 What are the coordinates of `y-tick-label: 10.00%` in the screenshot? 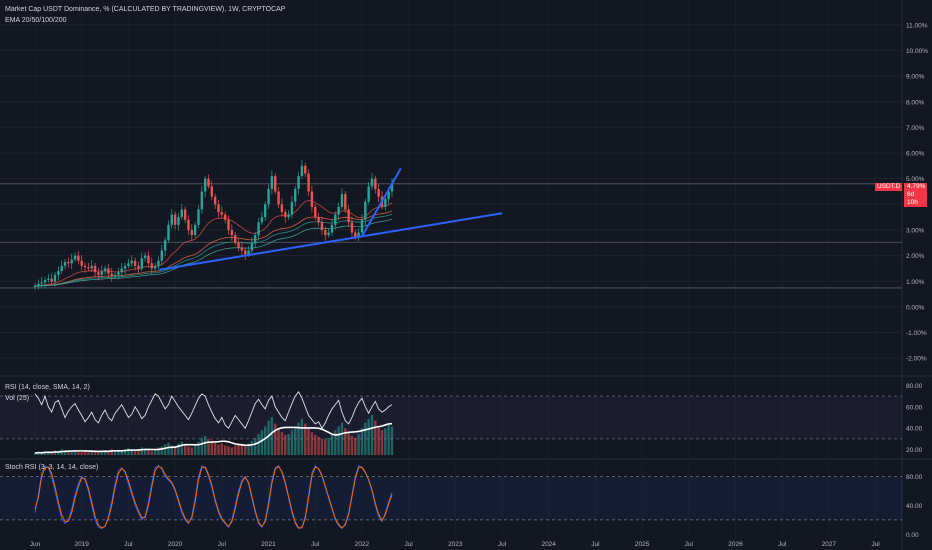 It's located at (917, 51).